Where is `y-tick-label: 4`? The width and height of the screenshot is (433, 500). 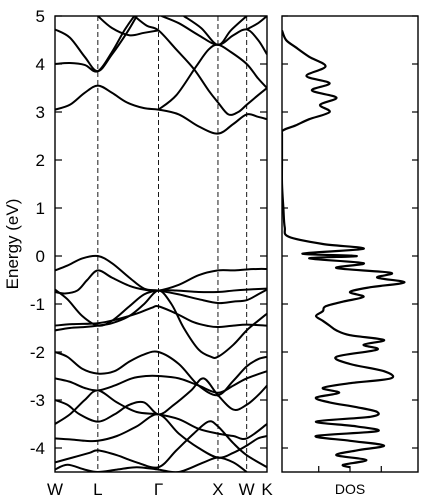 y-tick-label: 4 is located at coordinates (40, 64).